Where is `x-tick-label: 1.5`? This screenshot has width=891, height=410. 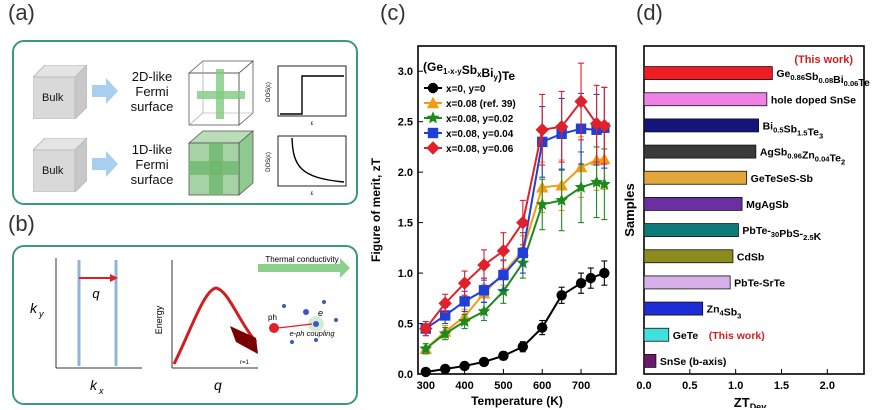 x-tick-label: 1.5 is located at coordinates (781, 386).